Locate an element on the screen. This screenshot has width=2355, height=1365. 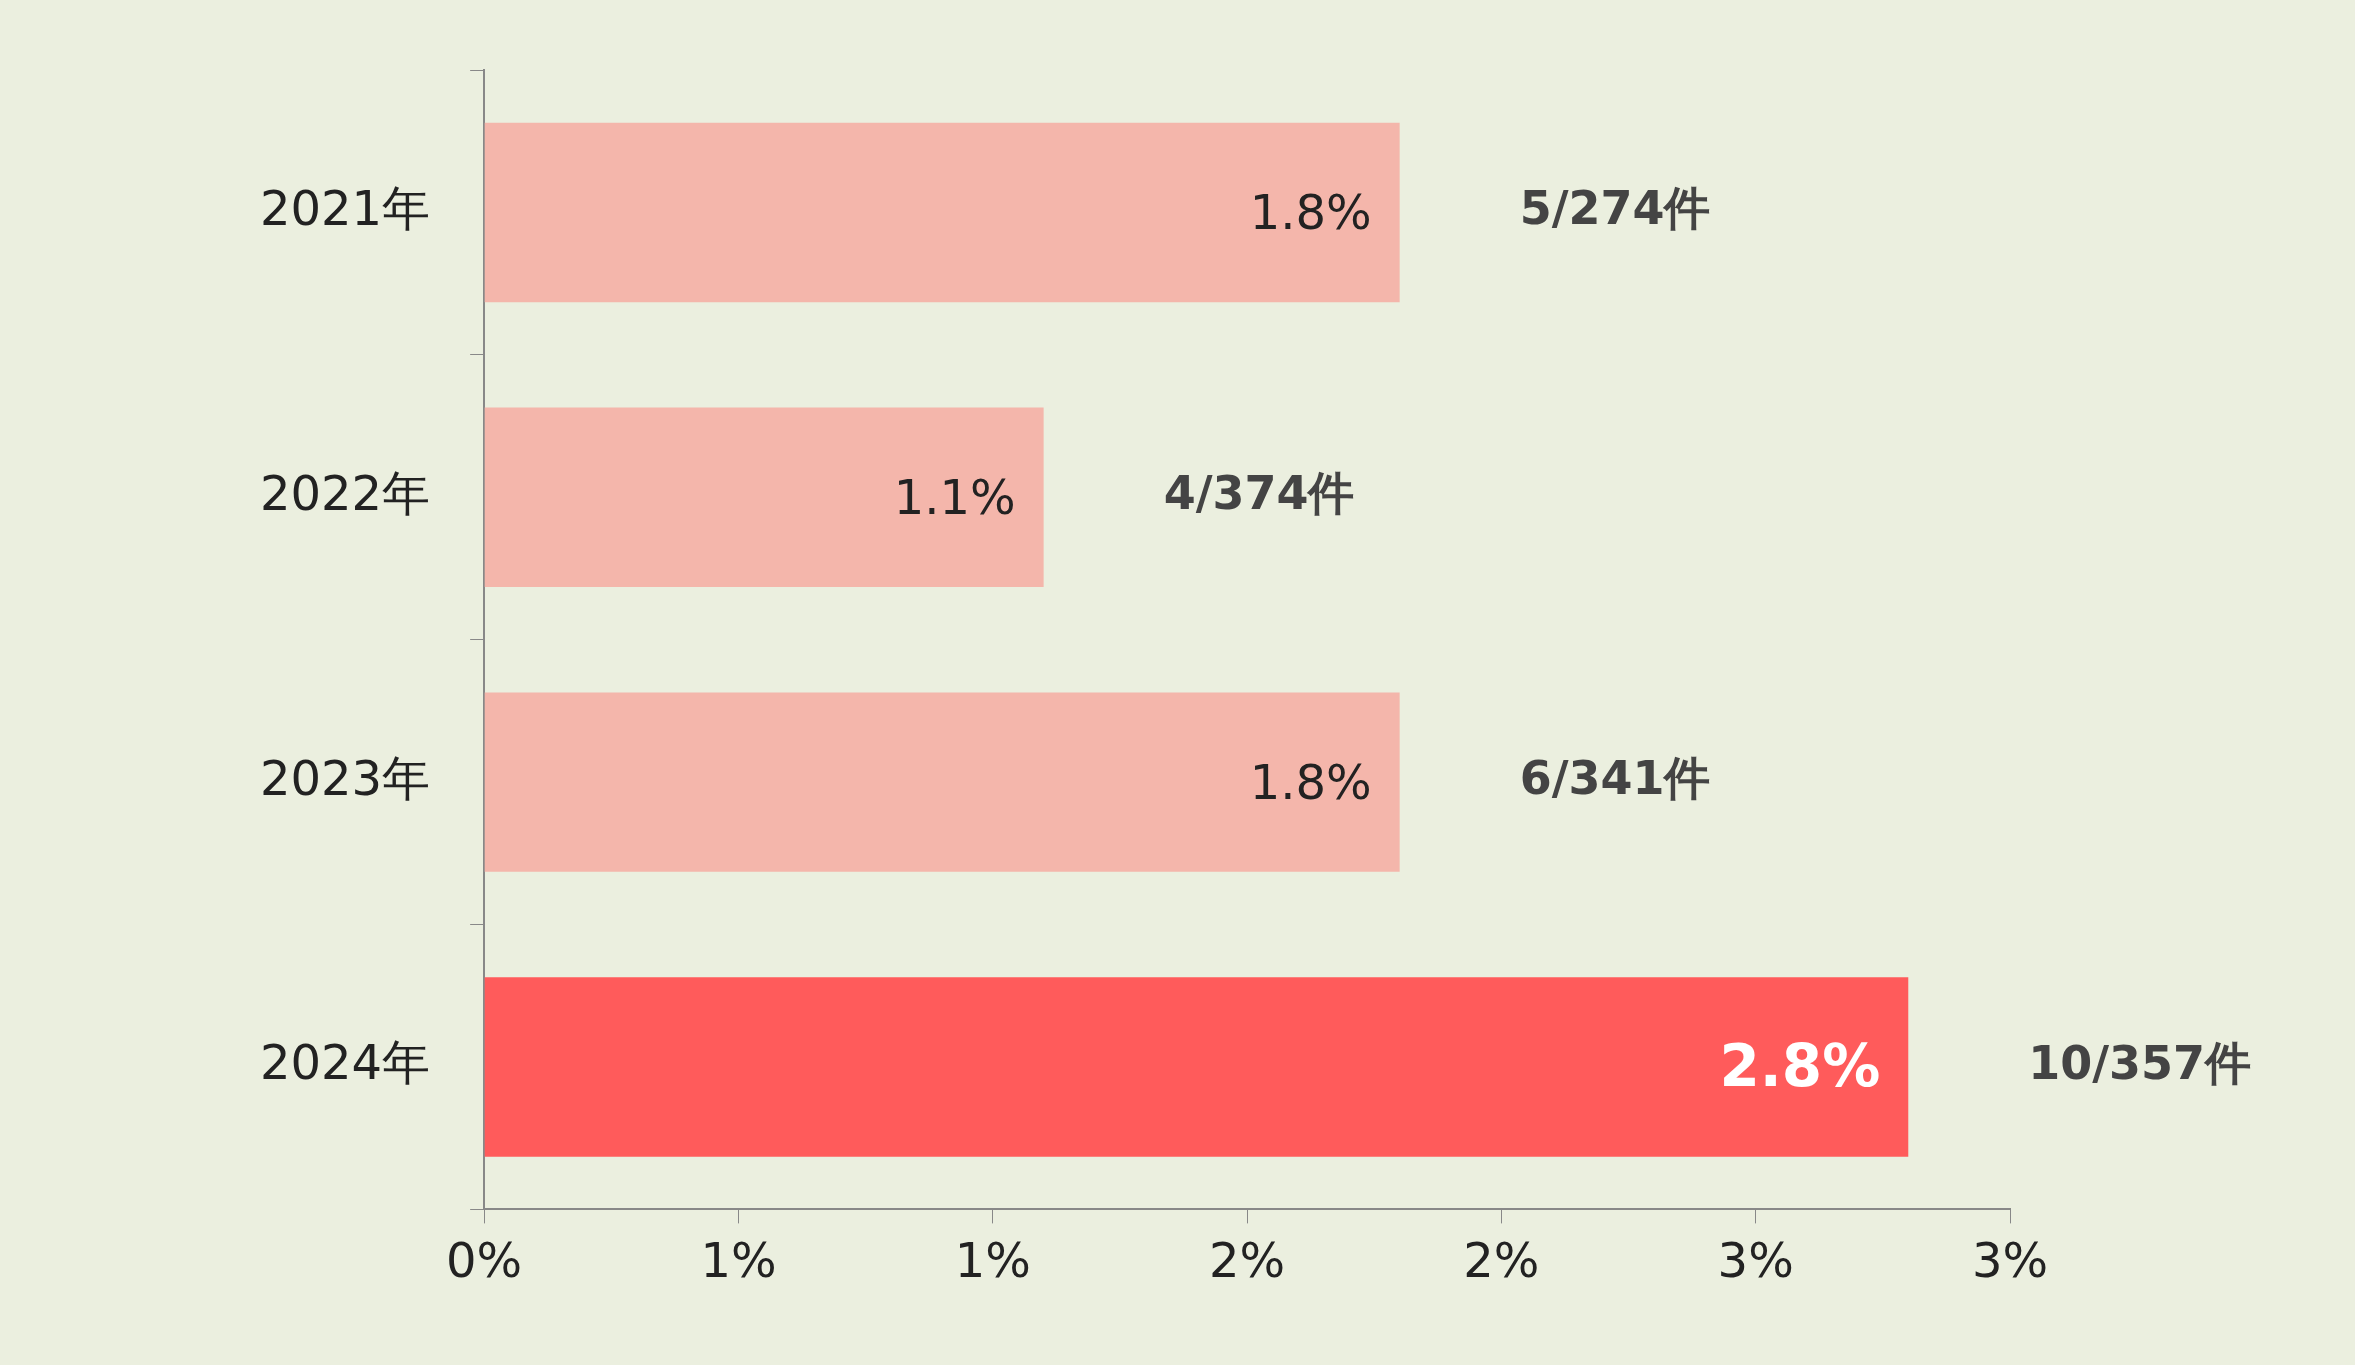
annotation: 5/274件 is located at coordinates (1615, 208).